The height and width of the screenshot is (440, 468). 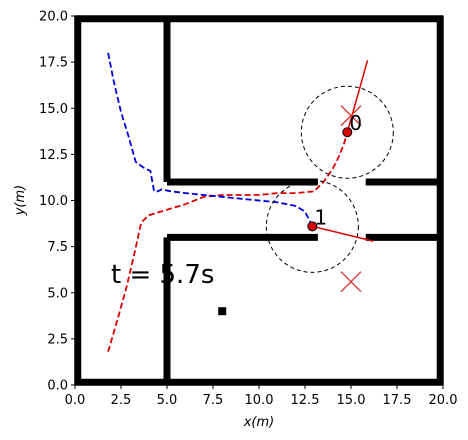 I want to click on x-axis-ticks: 0.0 2.5 5.0 7.5 10.0 12.5 15.0 17.5 20.0, so click(x=261, y=396).